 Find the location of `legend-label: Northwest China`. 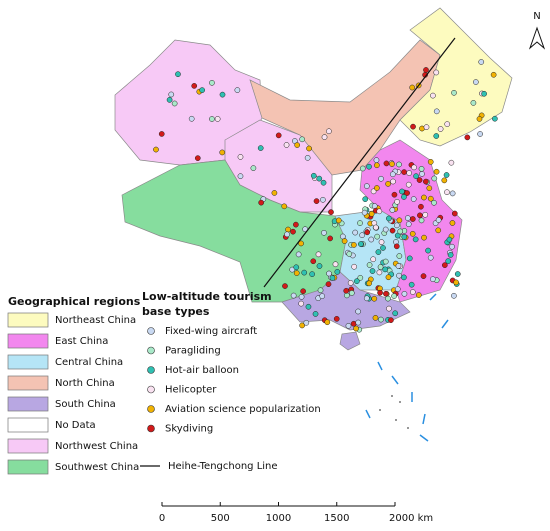

legend-label: Northwest China is located at coordinates (96, 446).